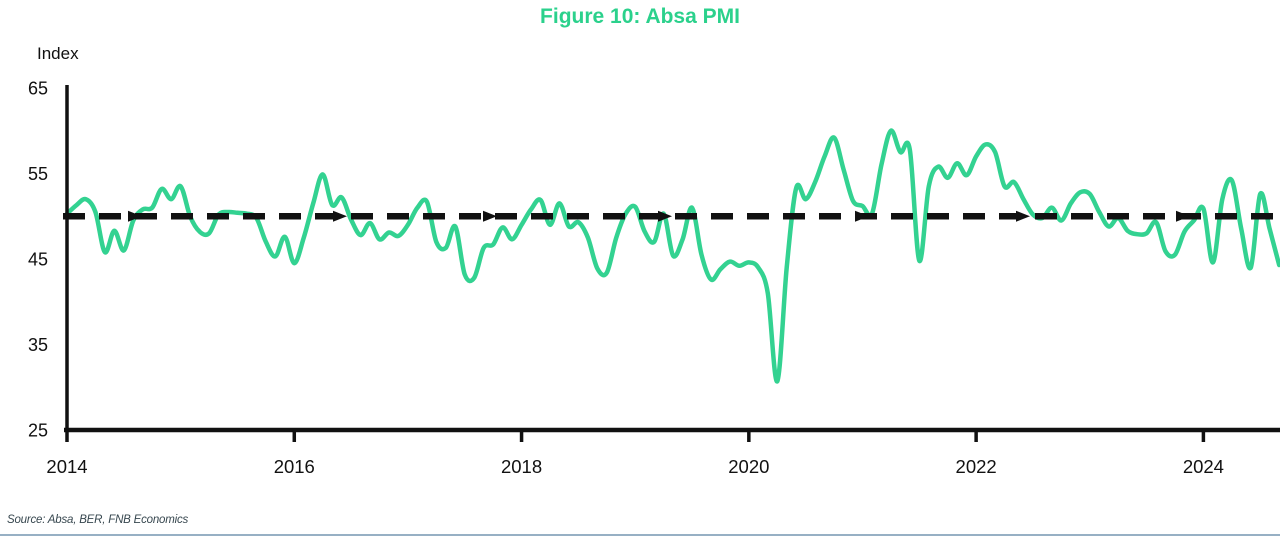 This screenshot has height=536, width=1280. I want to click on y-tick-label: 45, so click(38, 260).